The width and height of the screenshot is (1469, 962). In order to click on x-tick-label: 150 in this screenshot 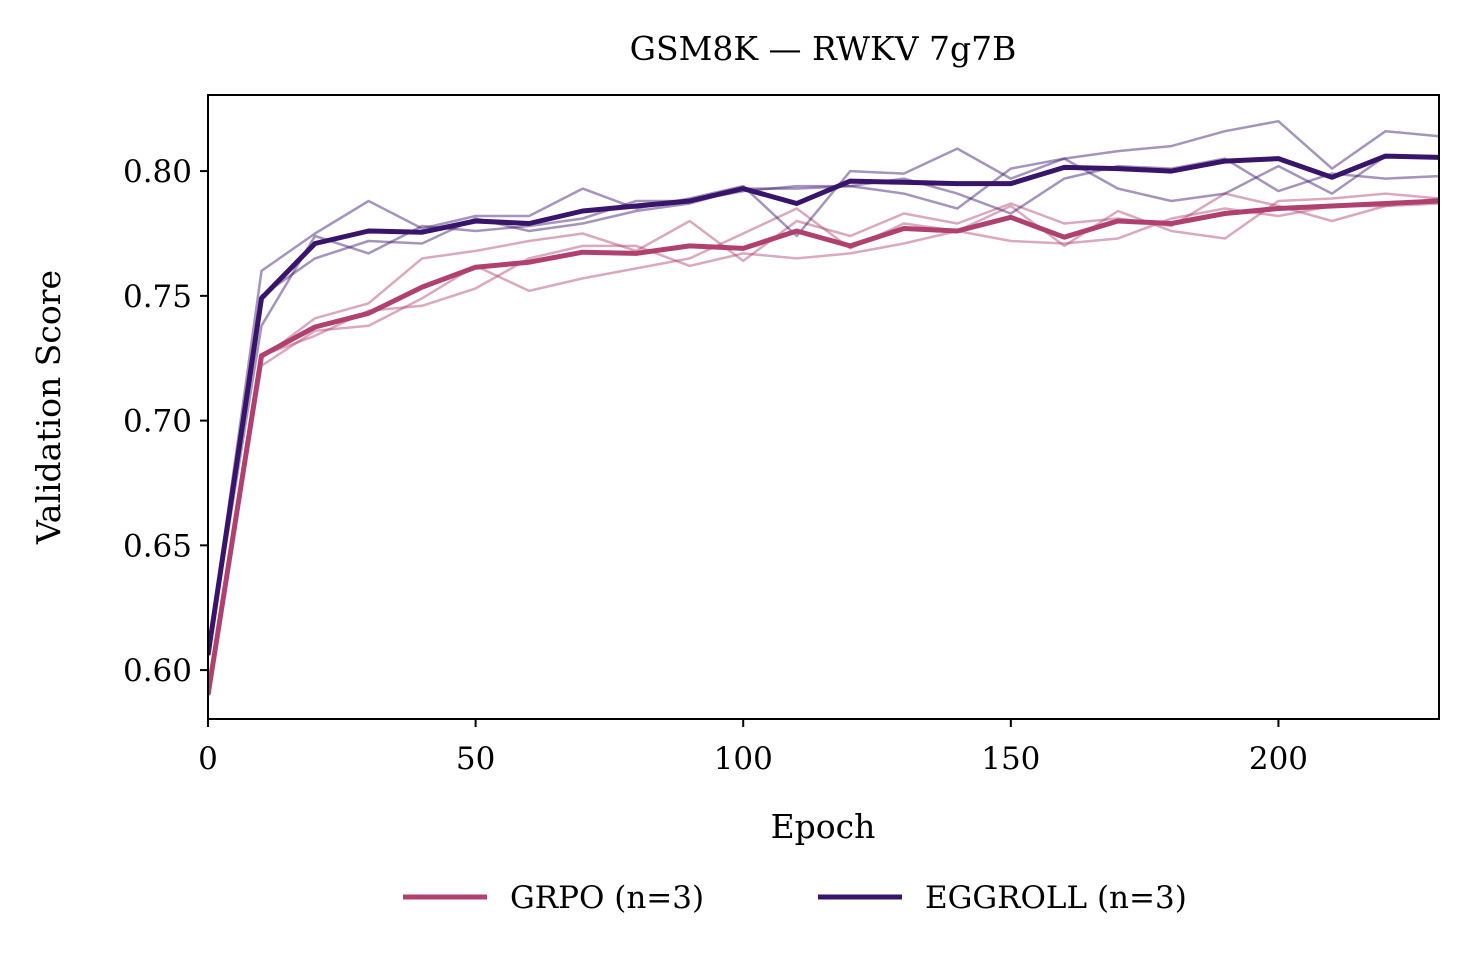, I will do `click(1010, 759)`.